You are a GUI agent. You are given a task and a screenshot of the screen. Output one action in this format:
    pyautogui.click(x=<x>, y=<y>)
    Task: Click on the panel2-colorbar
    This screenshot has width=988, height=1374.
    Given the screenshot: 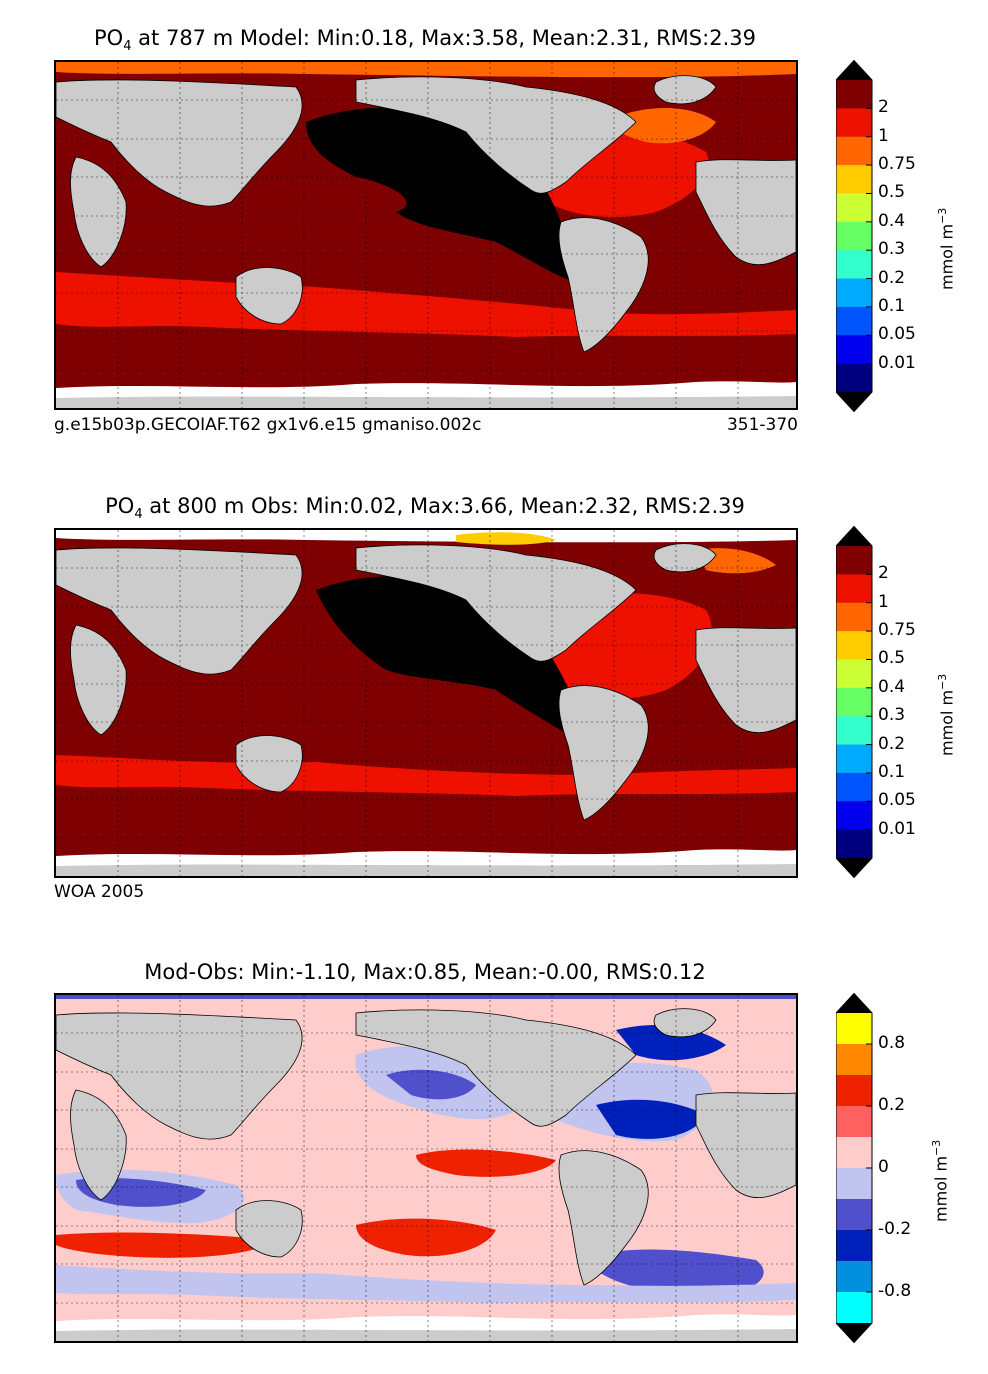 What is the action you would take?
    pyautogui.click(x=896, y=702)
    